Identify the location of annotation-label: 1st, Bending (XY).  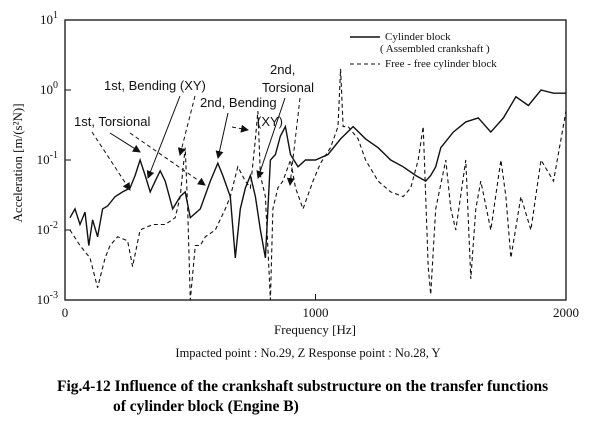
(155, 85).